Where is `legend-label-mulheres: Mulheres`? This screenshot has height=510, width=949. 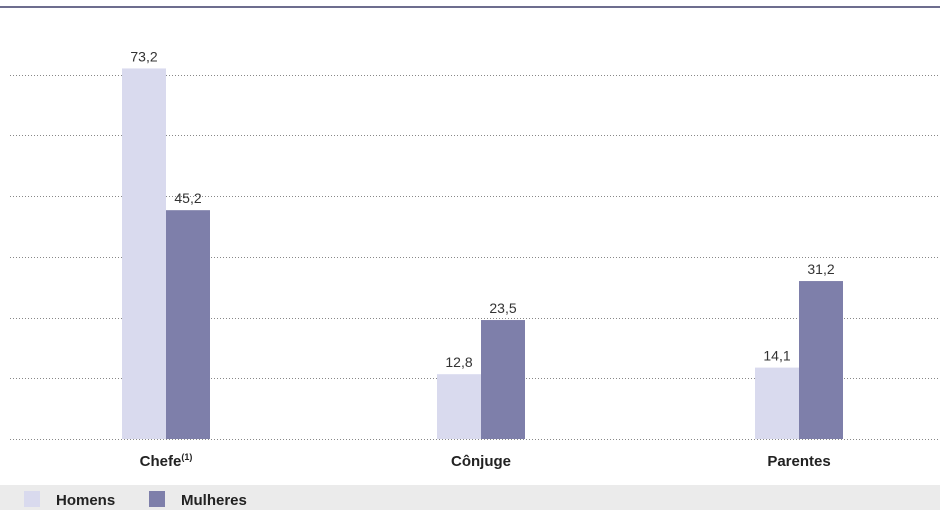 legend-label-mulheres: Mulheres is located at coordinates (214, 500).